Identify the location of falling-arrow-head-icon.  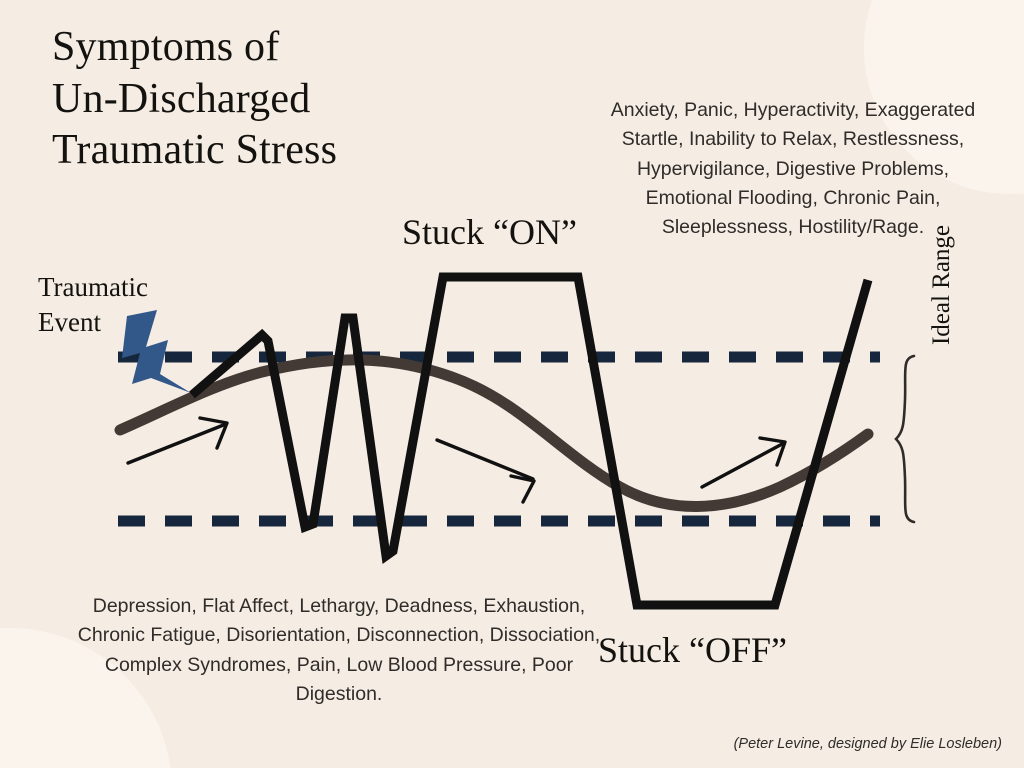
(522, 489).